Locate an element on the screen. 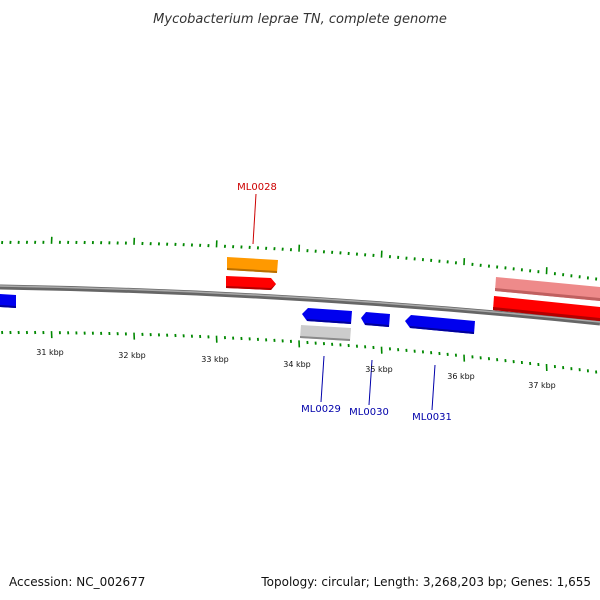  gene-label-ml0031: ML0031 is located at coordinates (432, 417).